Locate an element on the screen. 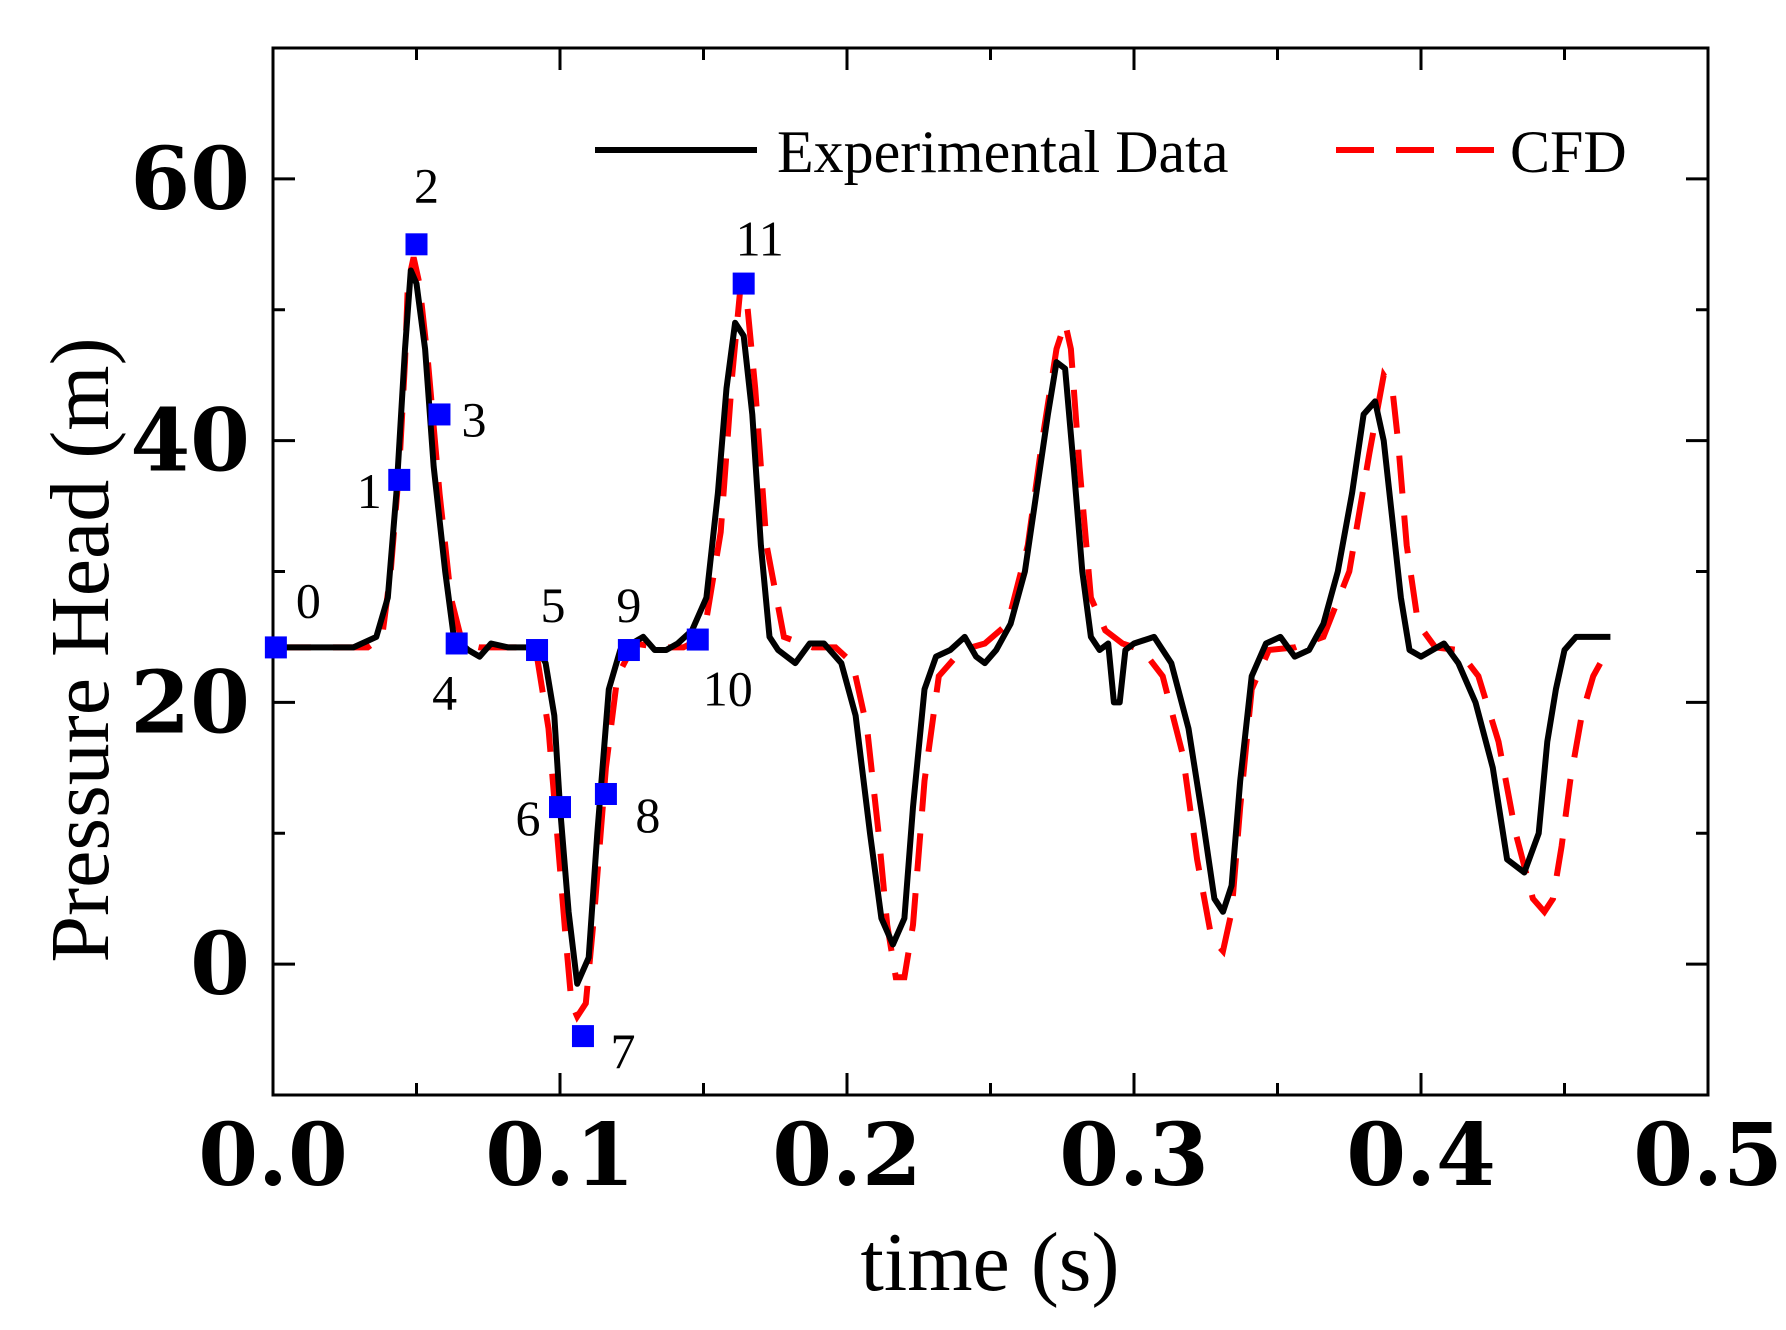 The height and width of the screenshot is (1330, 1786). y-tick-label: 40 is located at coordinates (190, 441).